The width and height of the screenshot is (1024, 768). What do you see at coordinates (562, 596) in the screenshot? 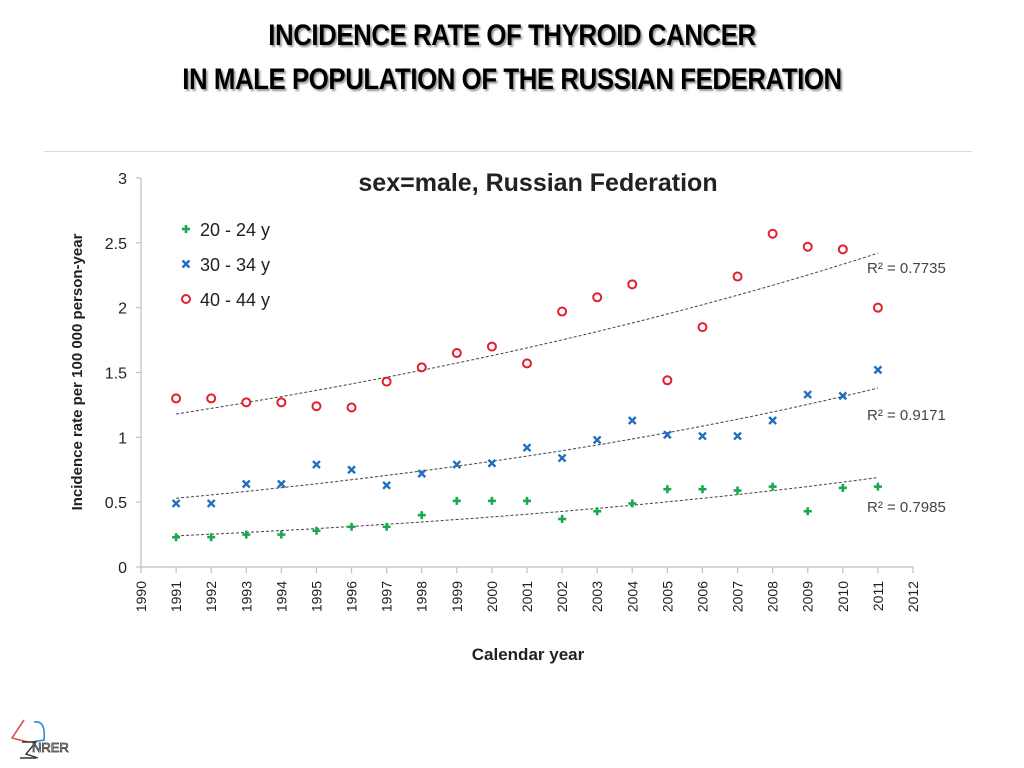
I see `x-tick-label: 2002` at bounding box center [562, 596].